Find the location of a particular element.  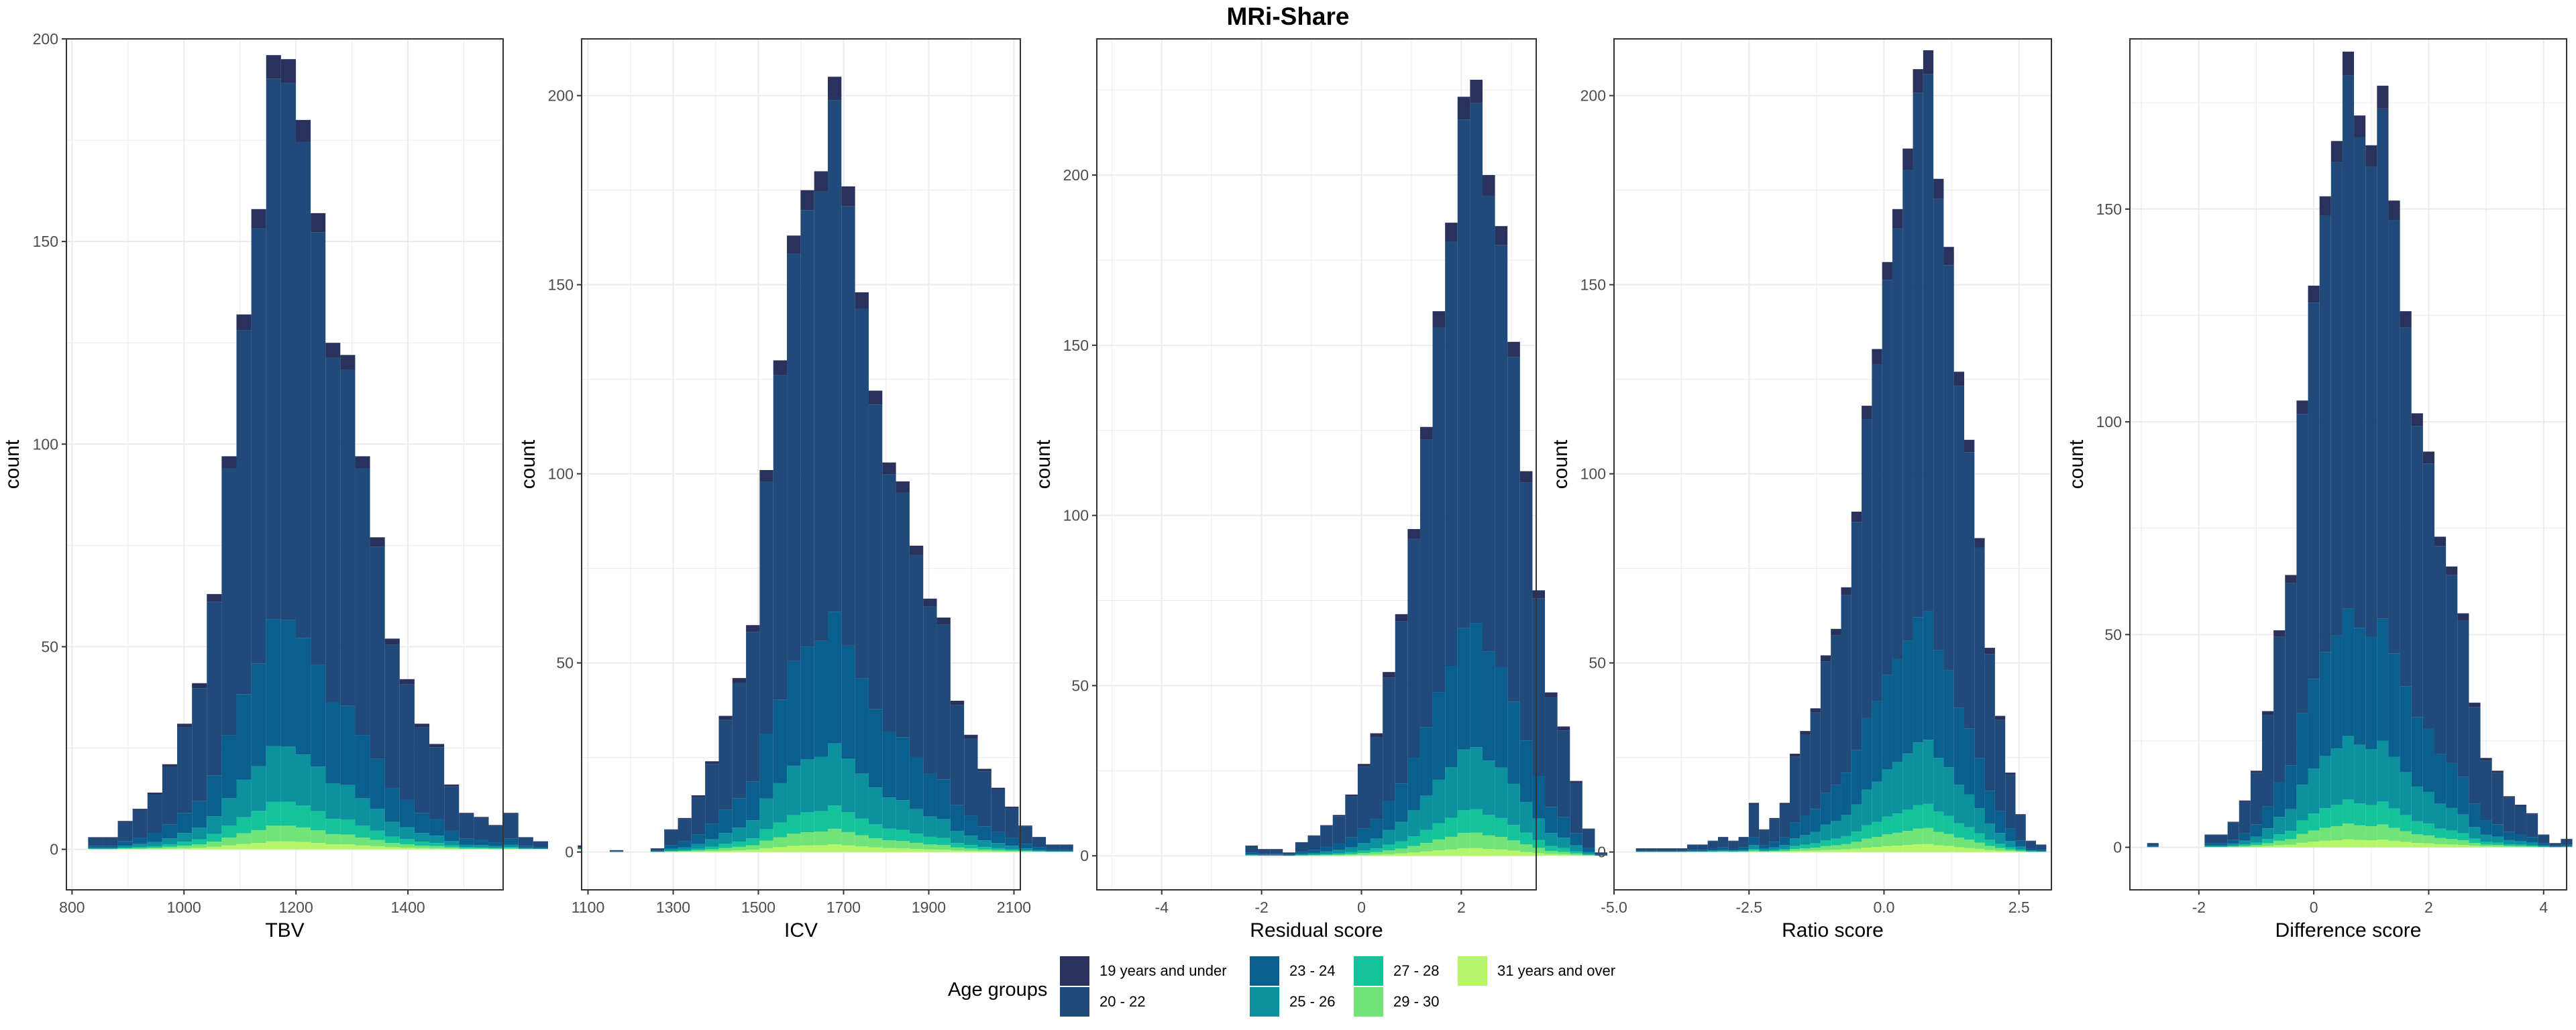

y-tick-label: 150 is located at coordinates (2109, 209).